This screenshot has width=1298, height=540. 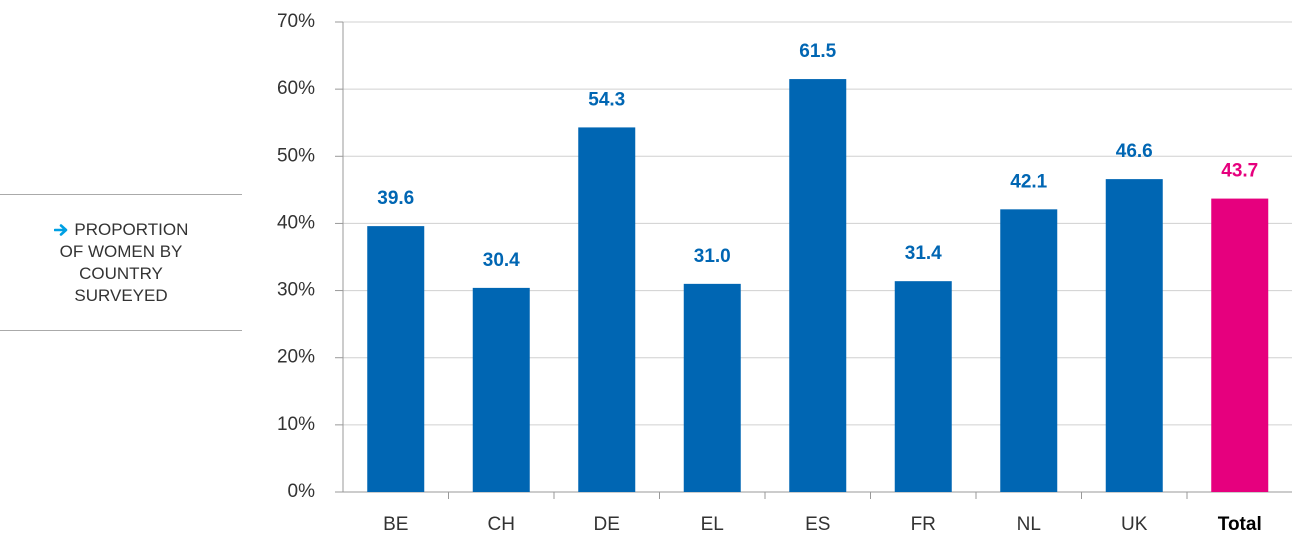 I want to click on x-tick-label: NL, so click(x=1029, y=524).